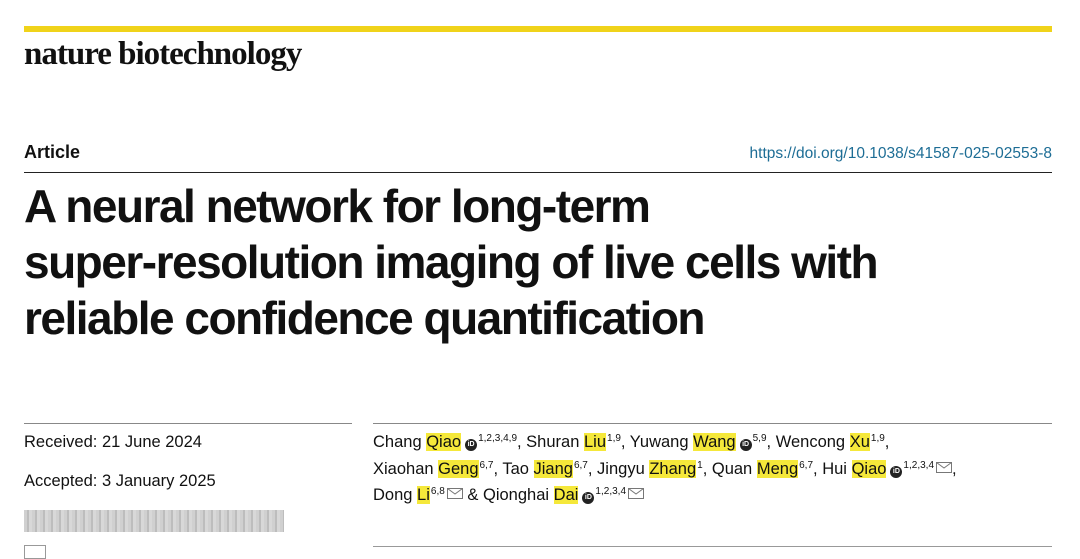 The height and width of the screenshot is (559, 1080). What do you see at coordinates (595, 442) in the screenshot?
I see `author-last-name: Liu` at bounding box center [595, 442].